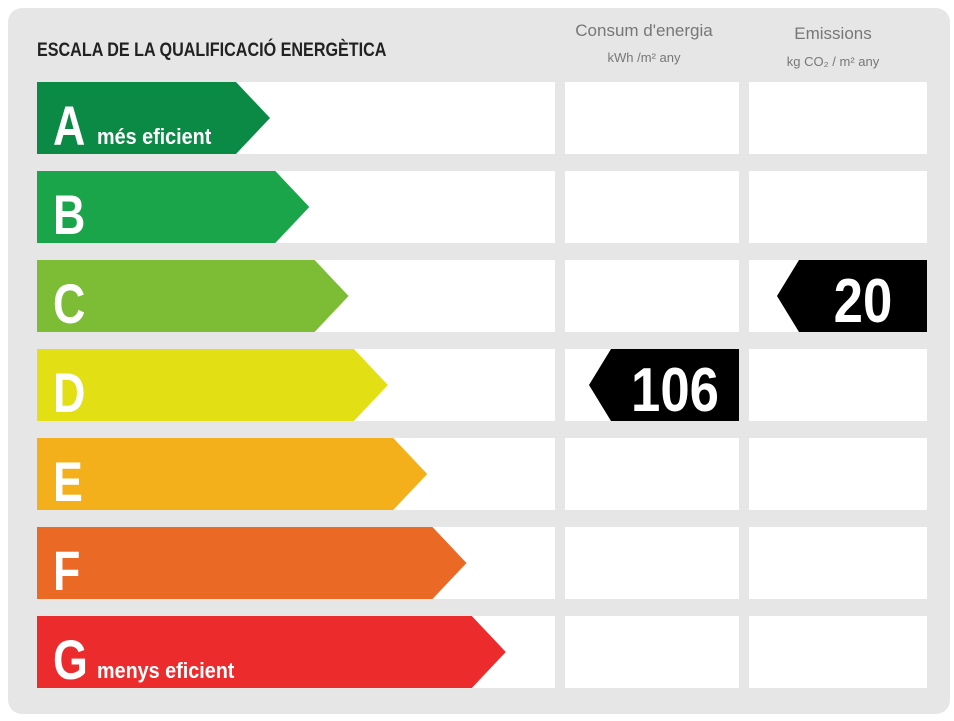 This screenshot has height=721, width=954. I want to click on column-title: Consum d'energia, so click(644, 30).